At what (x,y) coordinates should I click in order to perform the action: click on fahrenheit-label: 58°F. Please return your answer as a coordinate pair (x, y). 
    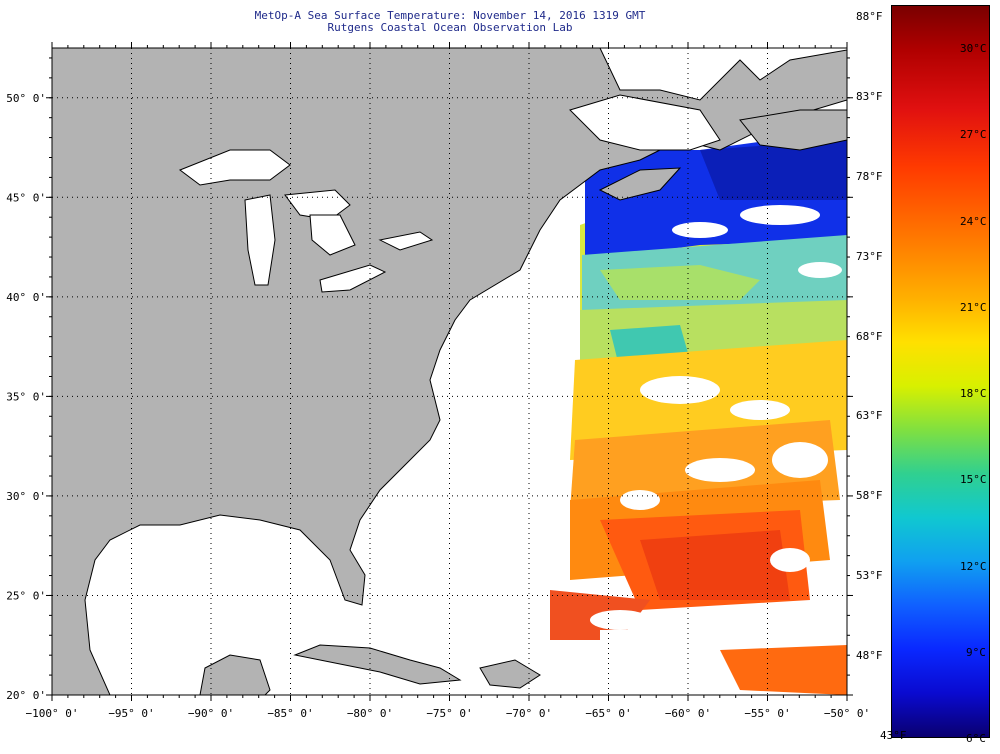
    Looking at the image, I should click on (869, 496).